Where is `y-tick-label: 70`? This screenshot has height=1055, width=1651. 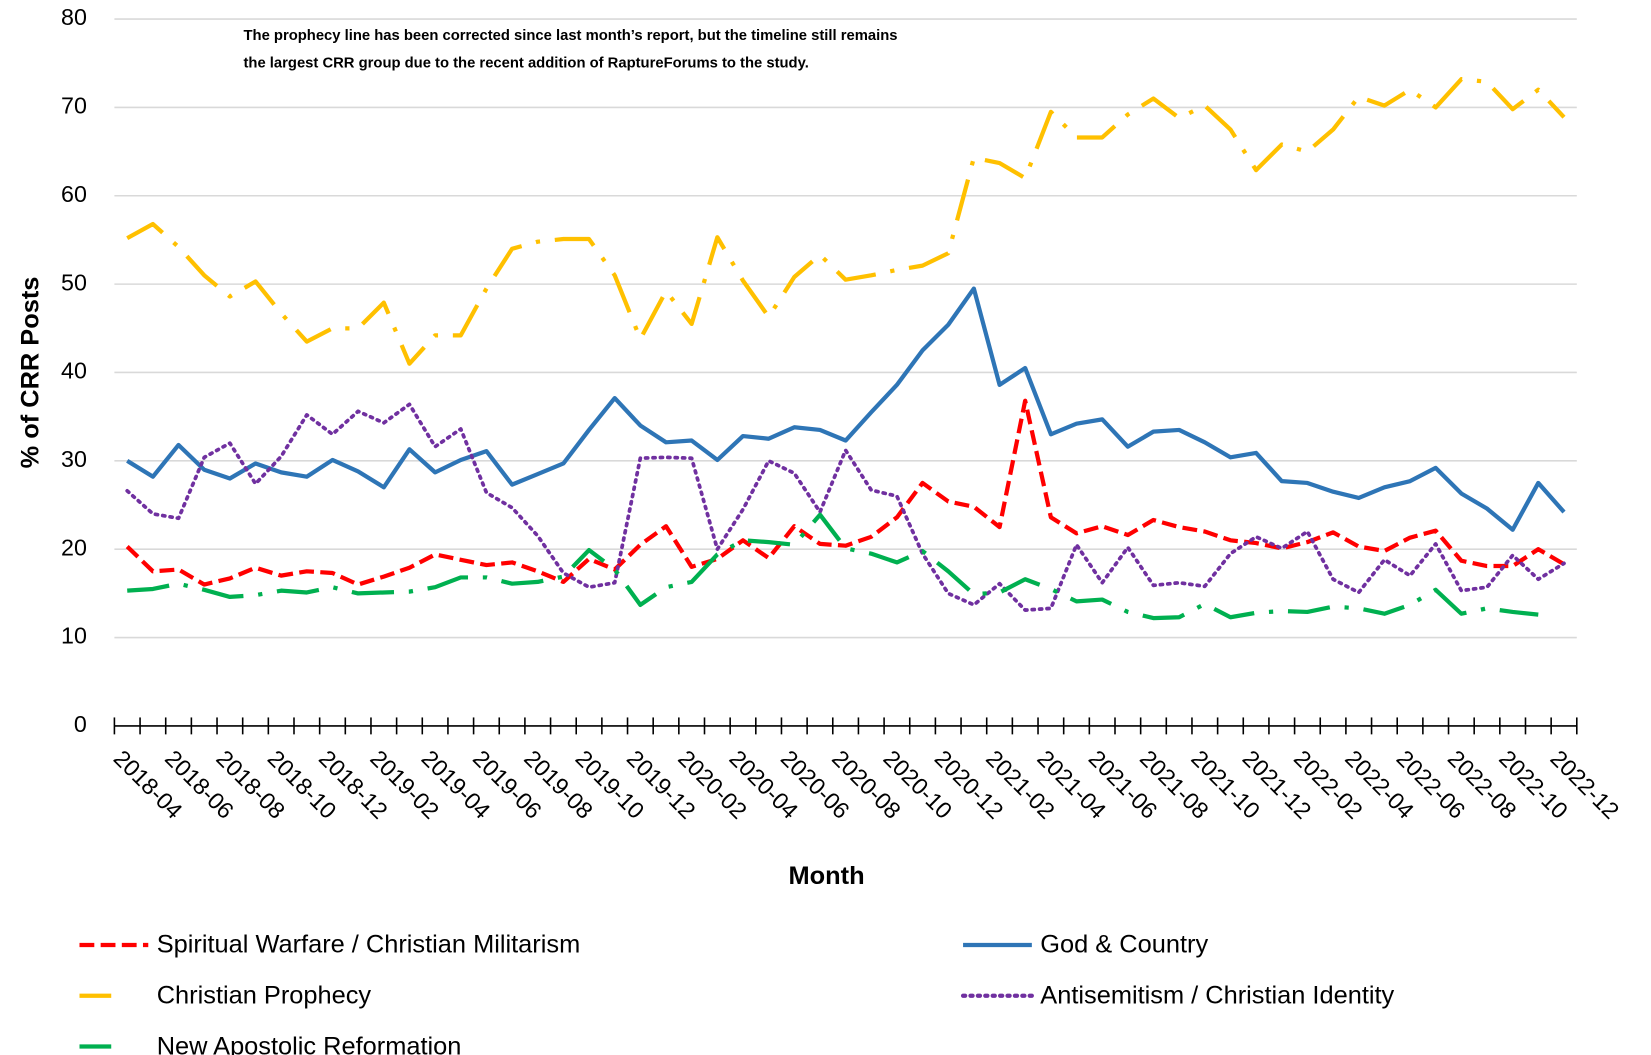
y-tick-label: 70 is located at coordinates (74, 106).